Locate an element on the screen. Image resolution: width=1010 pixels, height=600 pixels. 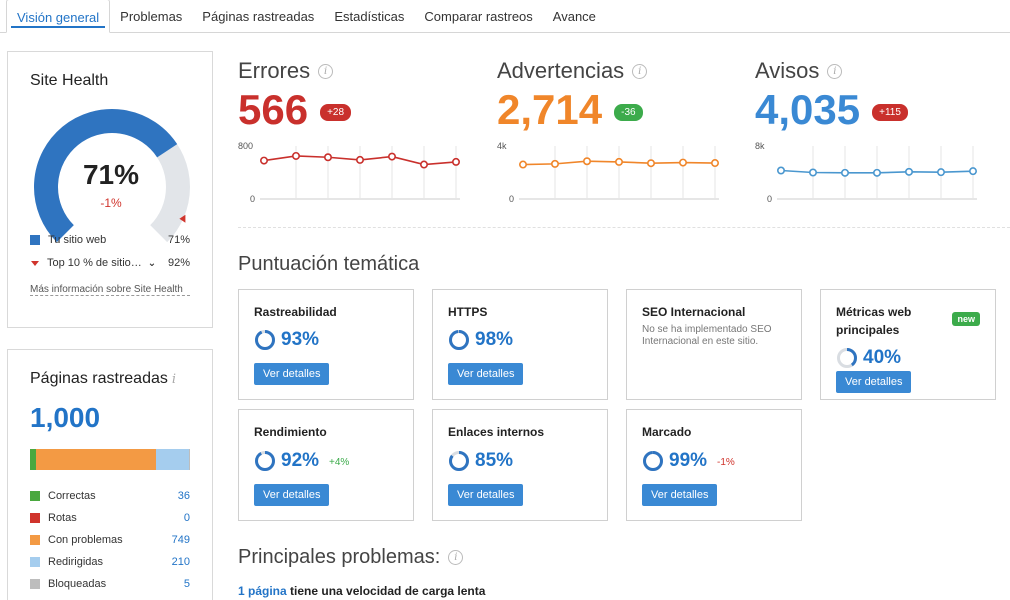
theme-card-title: HTTPS is located at coordinates (468, 312).